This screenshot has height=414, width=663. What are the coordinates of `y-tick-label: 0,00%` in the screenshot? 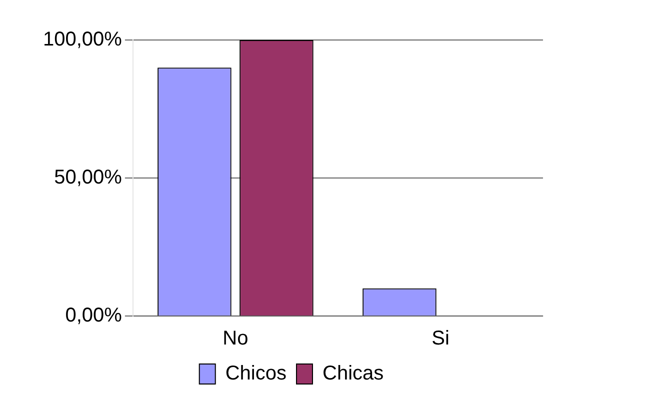 It's located at (93, 315).